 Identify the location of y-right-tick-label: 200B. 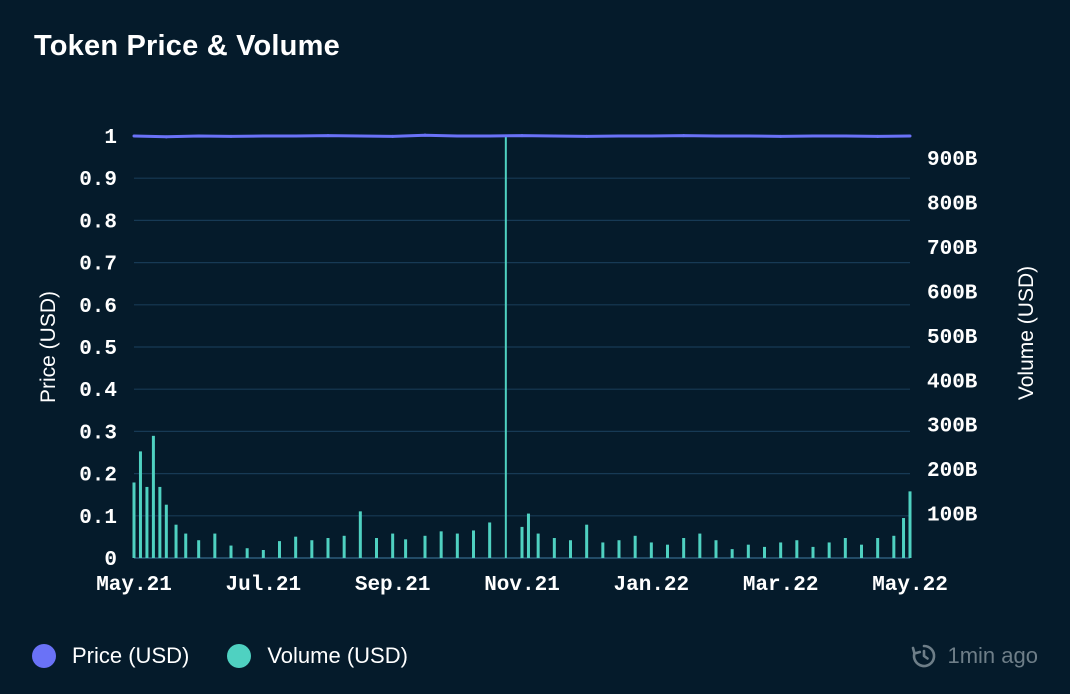
(952, 471).